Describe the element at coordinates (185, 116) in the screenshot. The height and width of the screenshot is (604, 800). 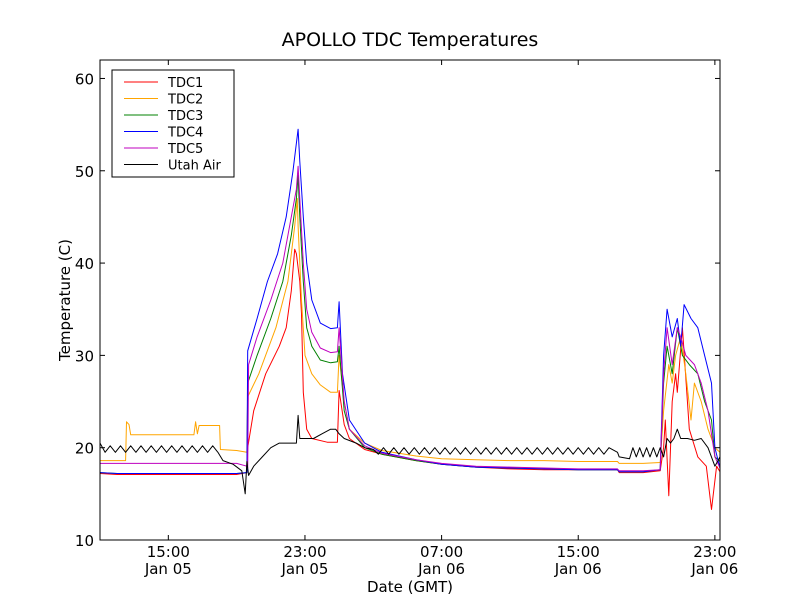
I see `legend-label: TDC3` at that location.